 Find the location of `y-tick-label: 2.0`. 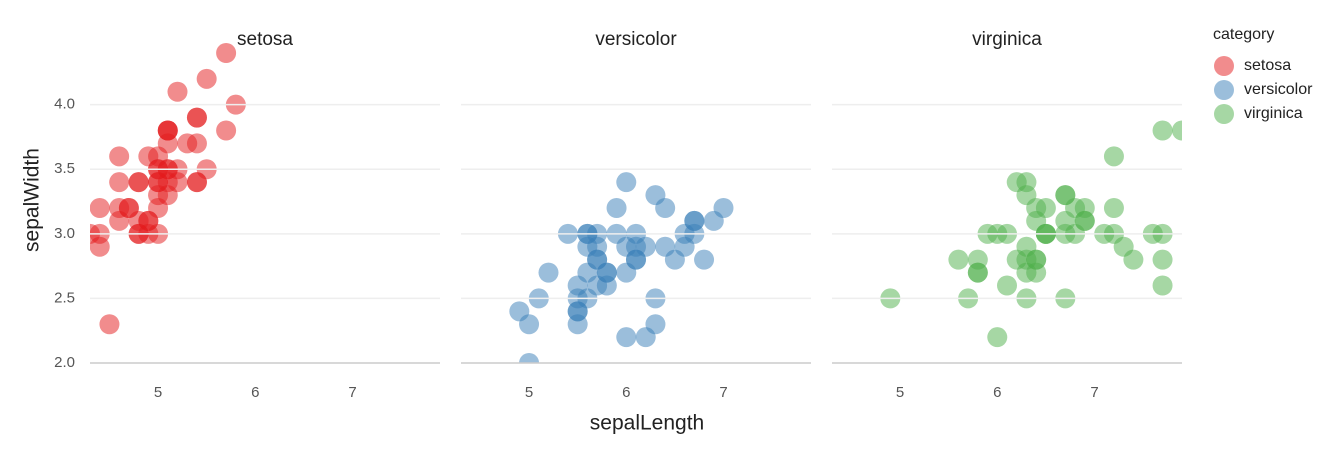

y-tick-label: 2.0 is located at coordinates (64, 362).